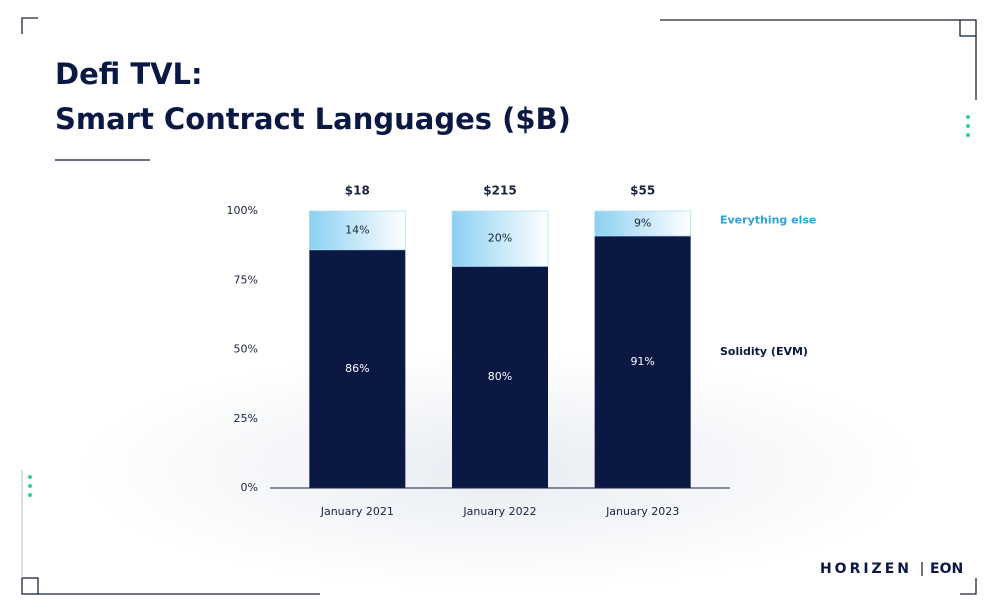 The height and width of the screenshot is (613, 1006). I want to click on total-label: $18, so click(357, 191).